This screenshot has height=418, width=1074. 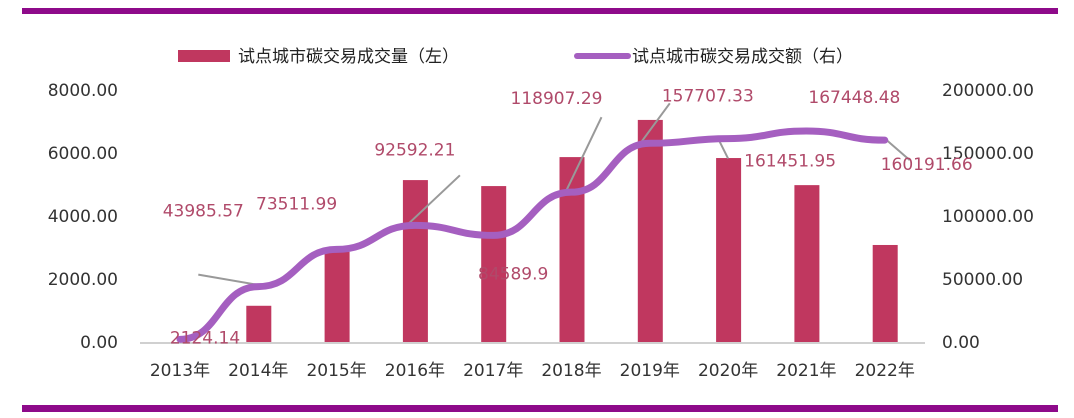 I want to click on line-data-label-2017年: 84589.9, so click(x=513, y=274).